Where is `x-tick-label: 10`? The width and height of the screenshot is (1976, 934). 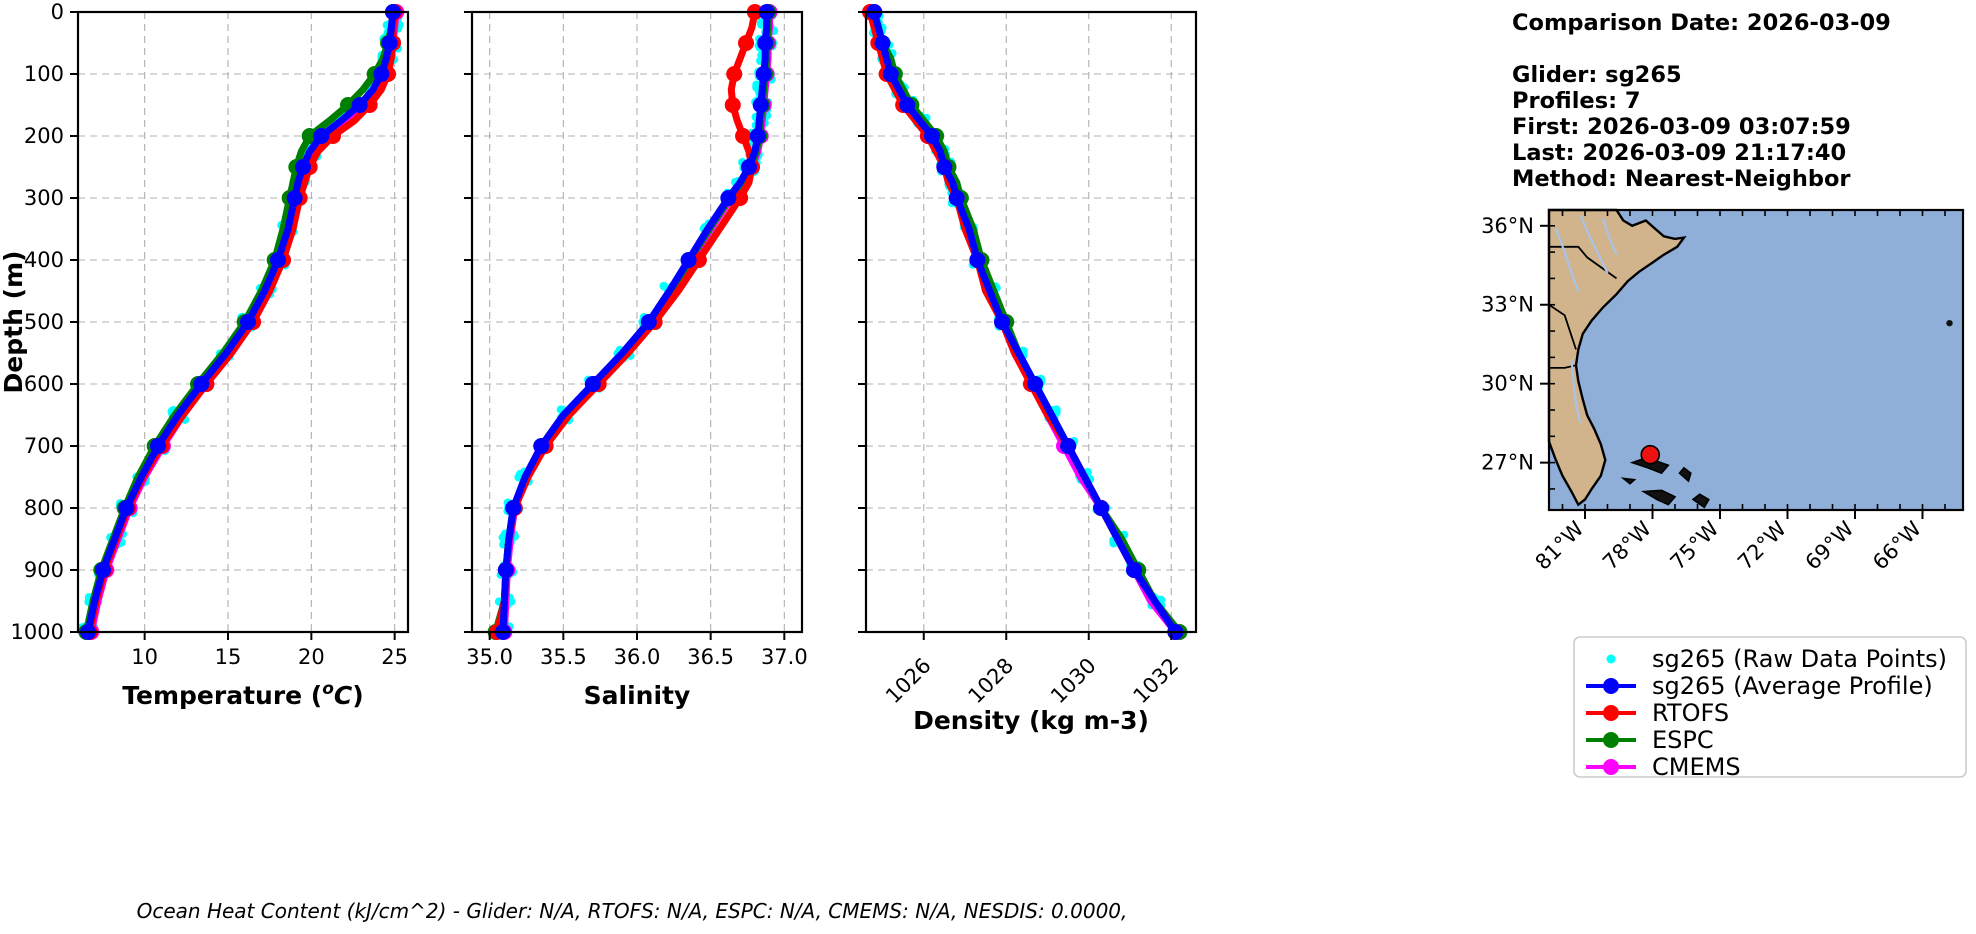
x-tick-label: 10 is located at coordinates (144, 657).